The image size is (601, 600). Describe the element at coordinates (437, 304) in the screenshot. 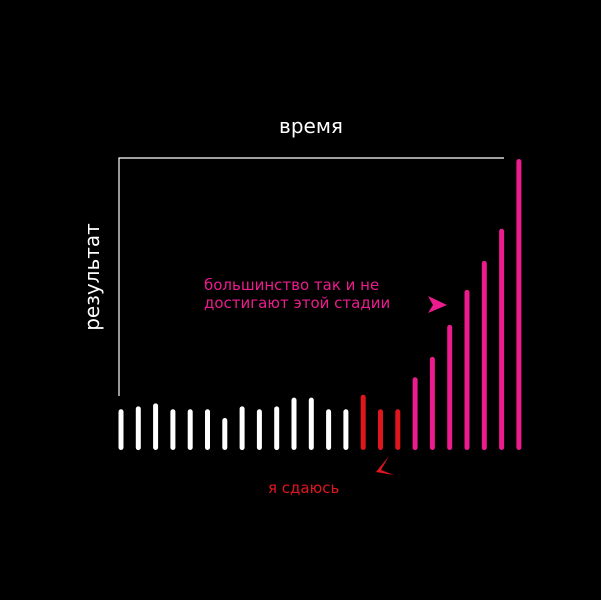

I see `annotation-most-arrow` at that location.